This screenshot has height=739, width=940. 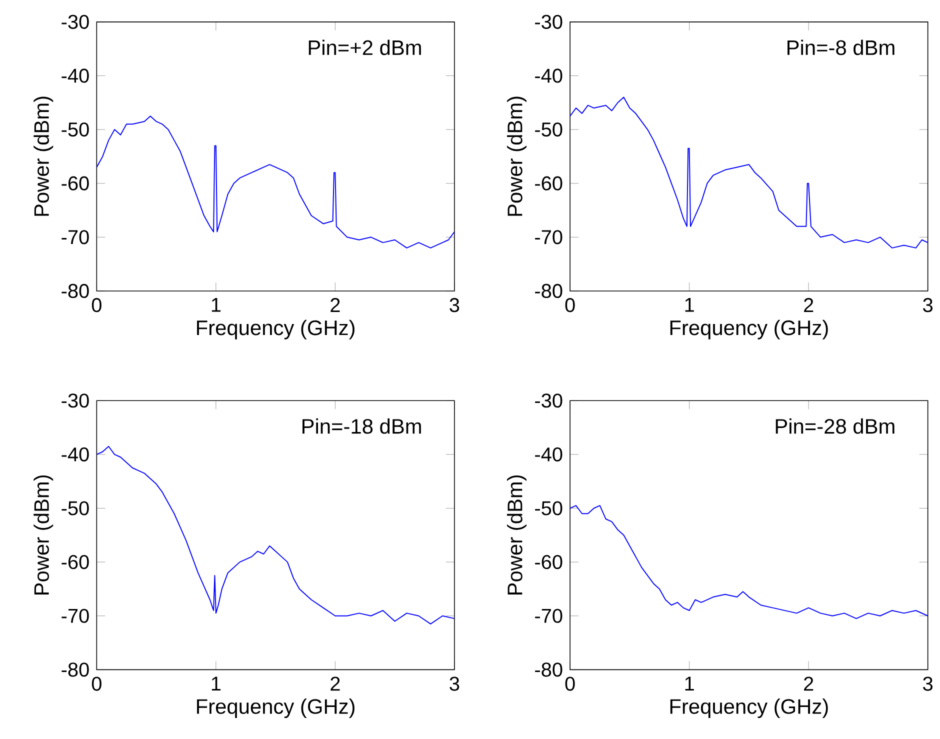 I want to click on annotation: Pin=-18 dBm, so click(x=361, y=426).